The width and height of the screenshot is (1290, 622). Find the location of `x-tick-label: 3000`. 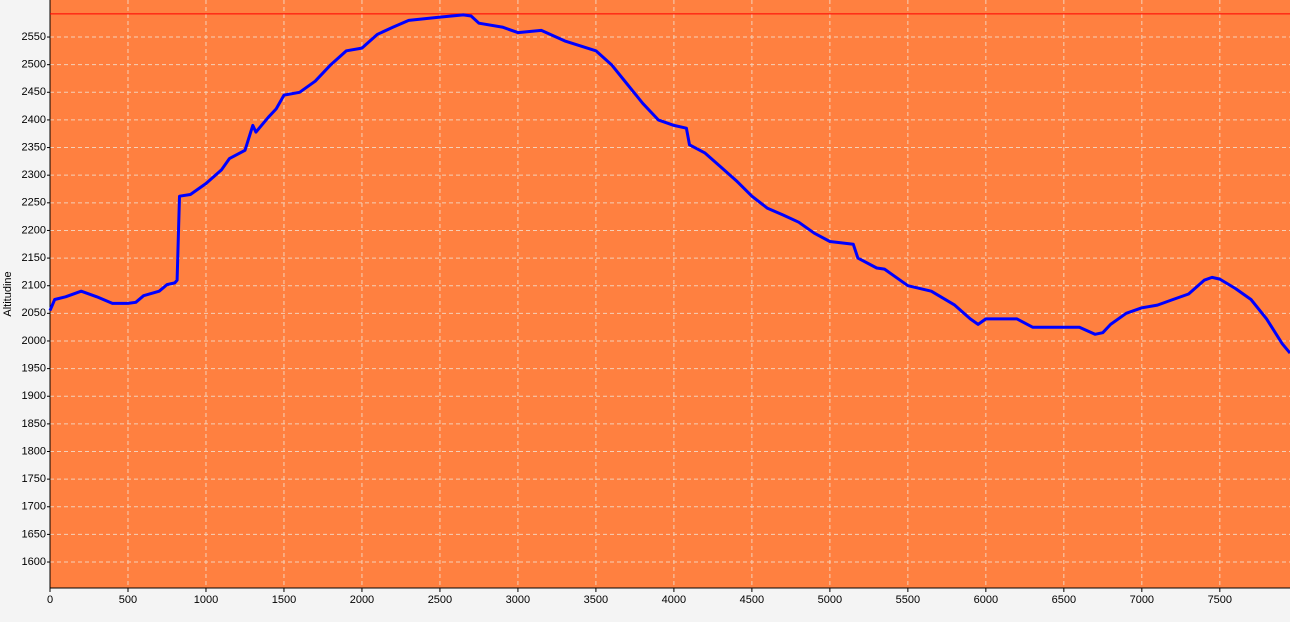

x-tick-label: 3000 is located at coordinates (518, 600).